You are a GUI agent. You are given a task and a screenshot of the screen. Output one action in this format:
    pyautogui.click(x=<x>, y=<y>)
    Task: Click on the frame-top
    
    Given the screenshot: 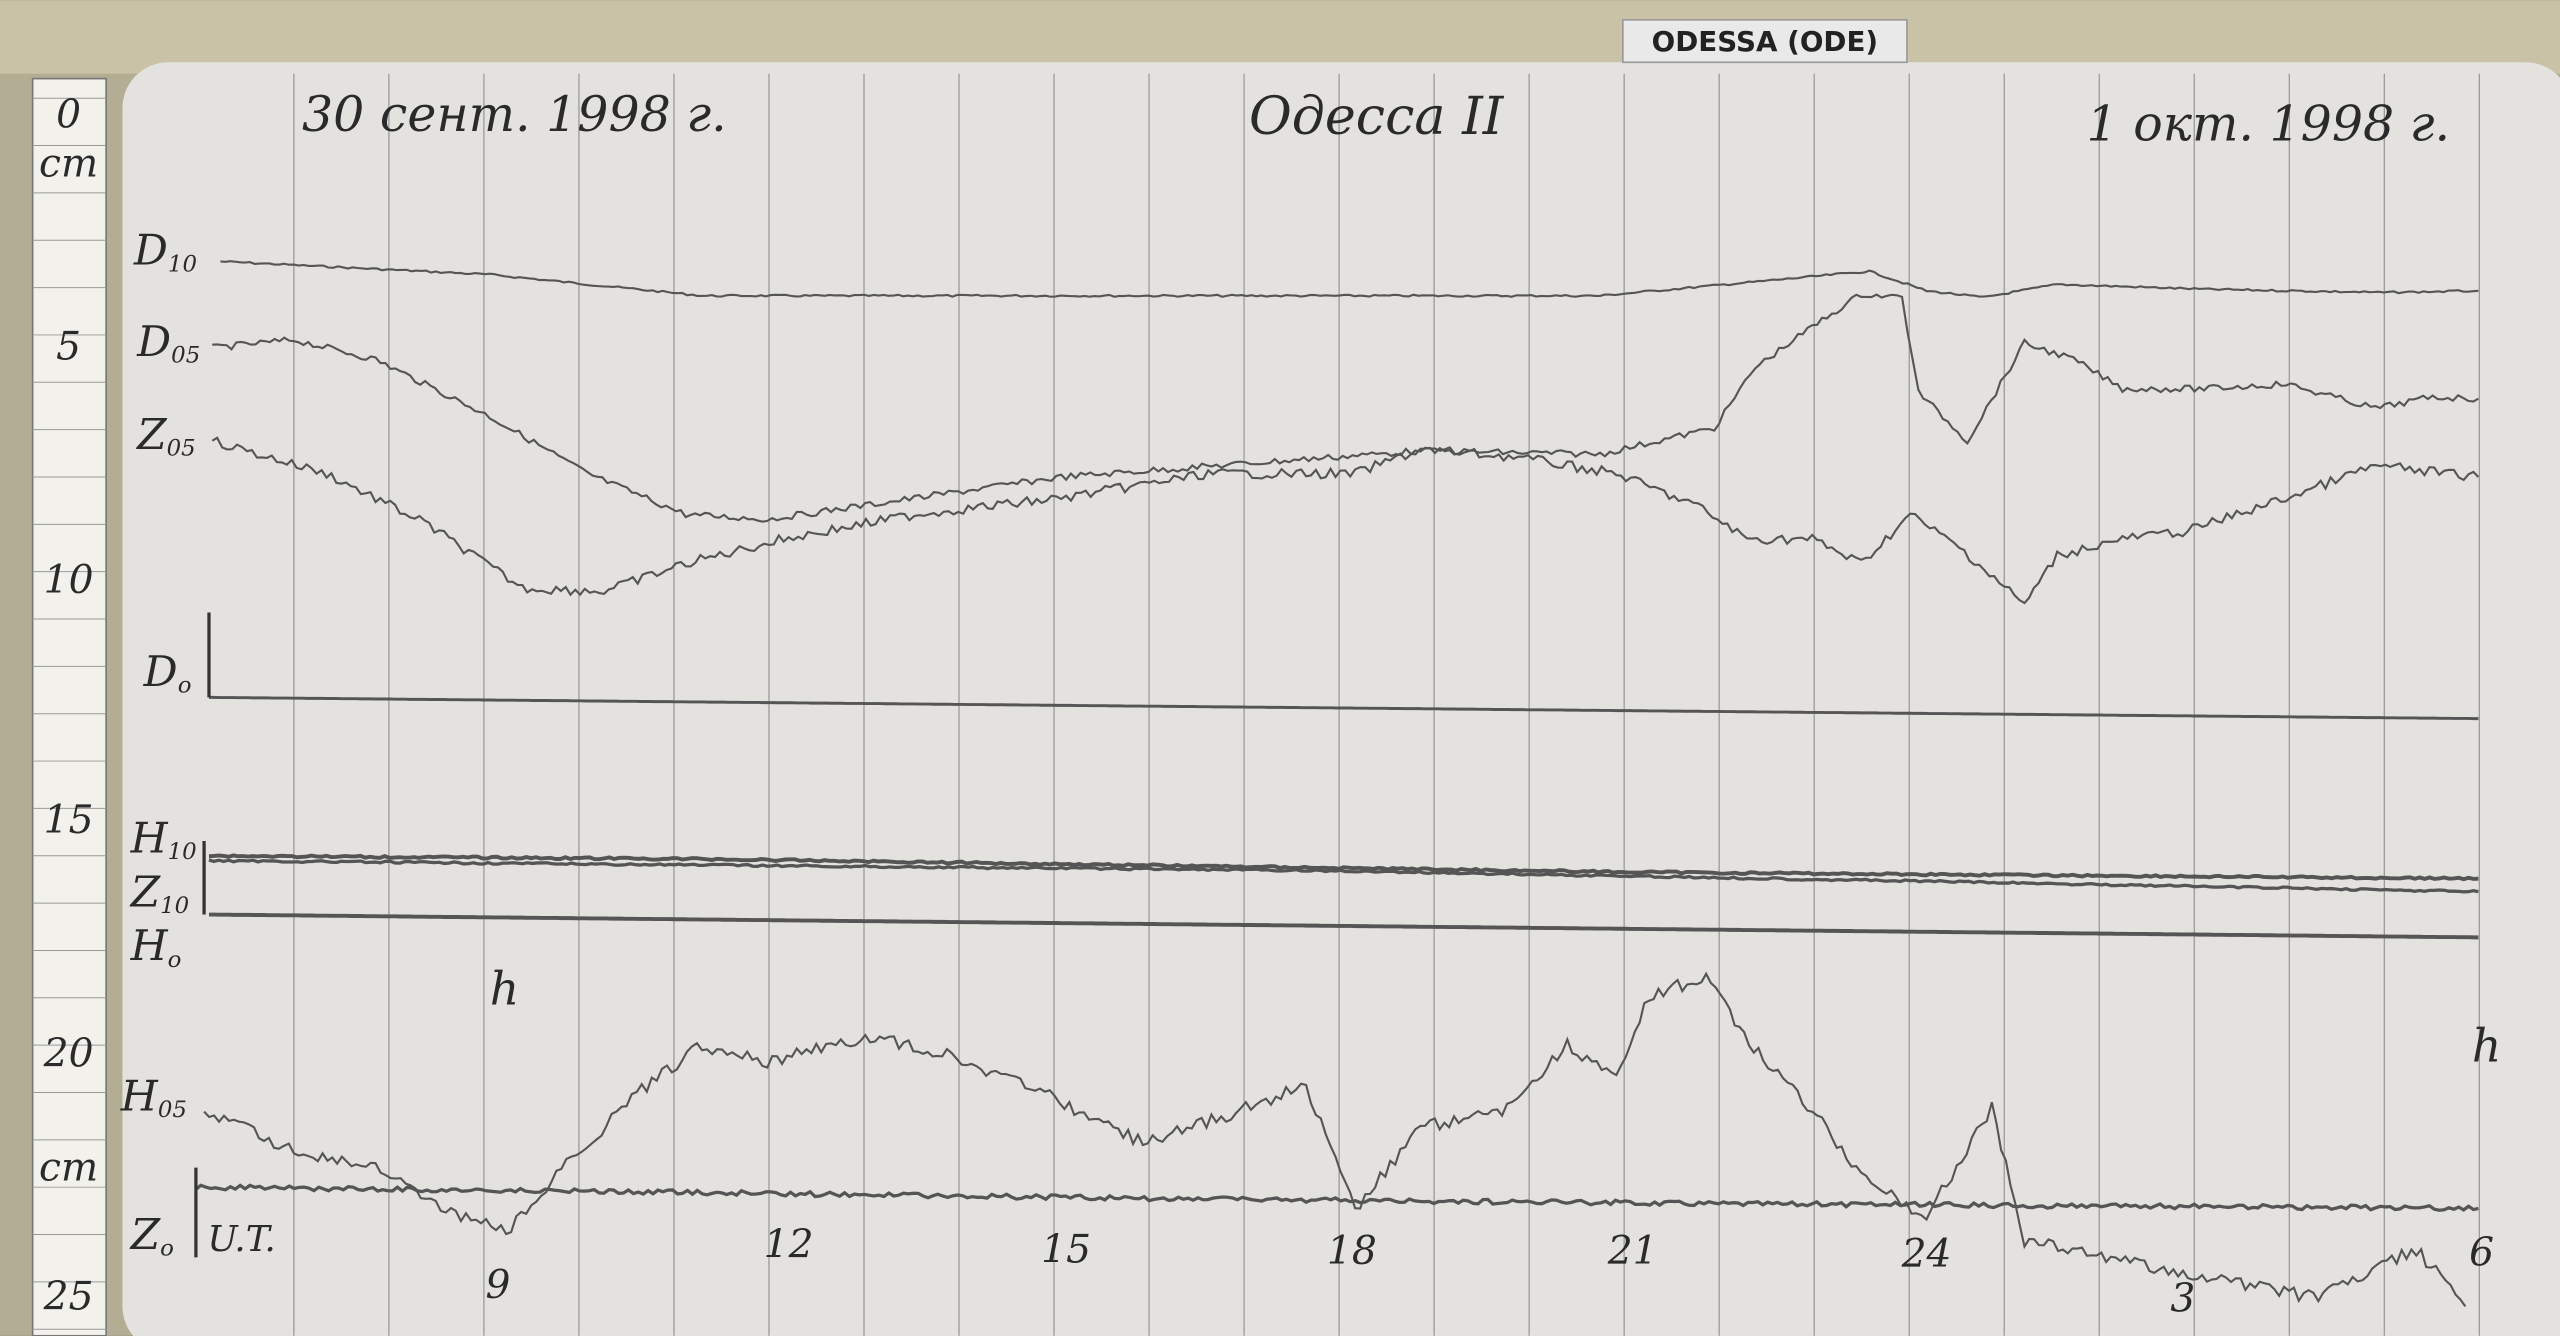 What is the action you would take?
    pyautogui.click(x=1280, y=37)
    